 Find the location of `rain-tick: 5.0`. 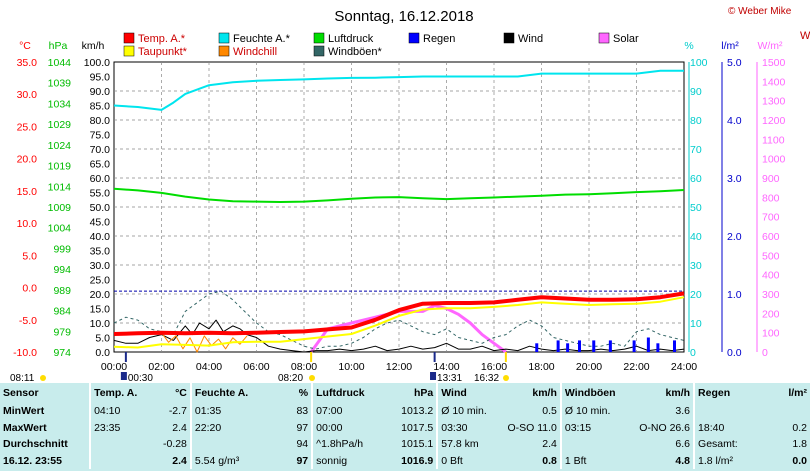

rain-tick: 5.0 is located at coordinates (734, 63).